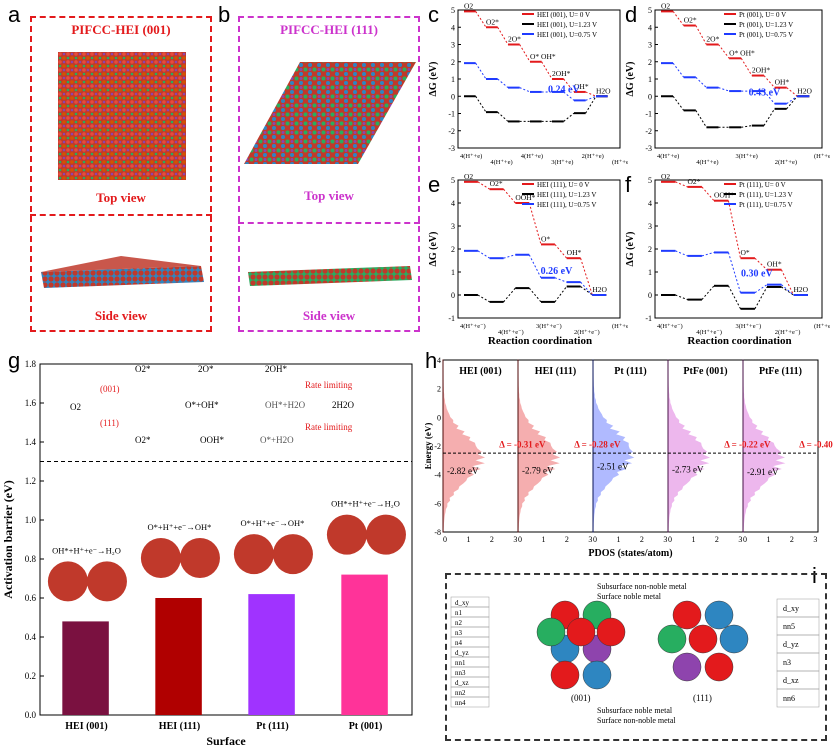  Describe the element at coordinates (272, 726) in the screenshot. I see `x-tick-label-g: Pt (111)` at that location.